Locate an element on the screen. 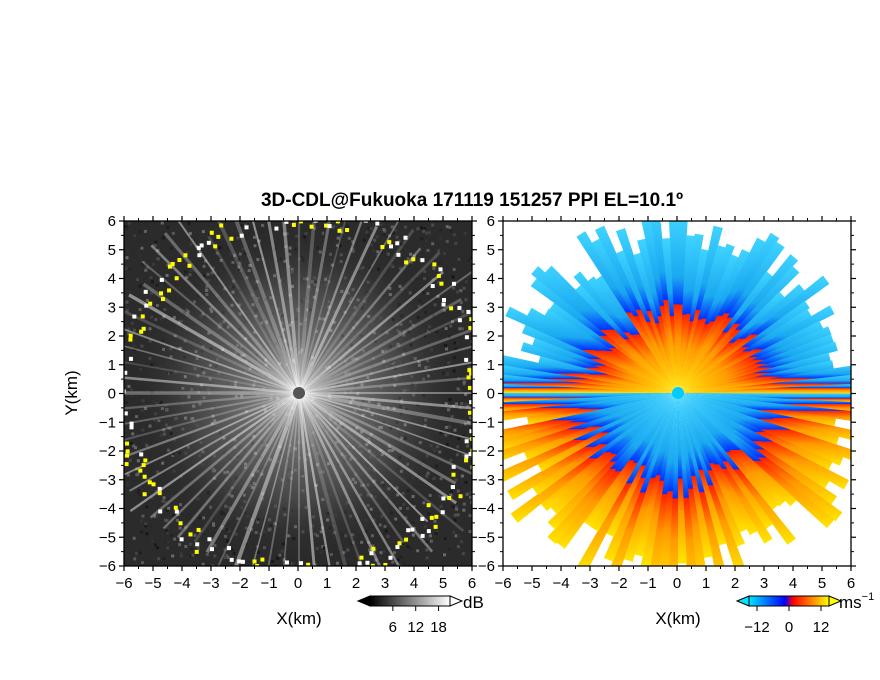 This screenshot has height=680, width=880. left-colorbar-ticks: 6 12 18 is located at coordinates (418, 621).